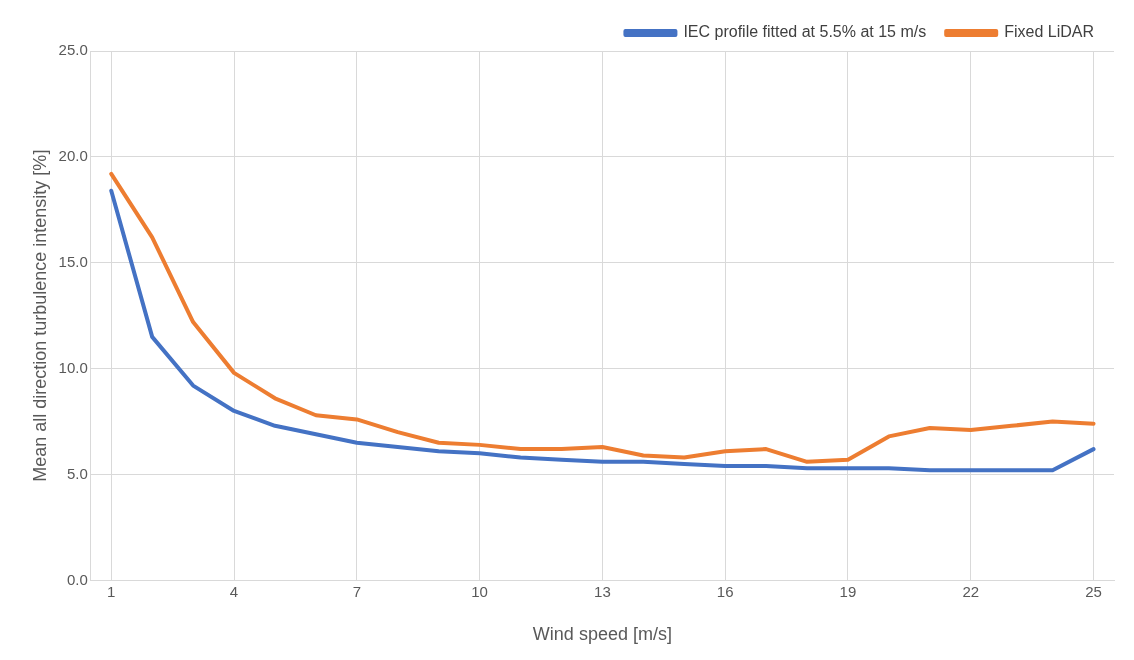 This screenshot has width=1134, height=660. Describe the element at coordinates (73, 156) in the screenshot. I see `y-tick-label: 20.0` at that location.